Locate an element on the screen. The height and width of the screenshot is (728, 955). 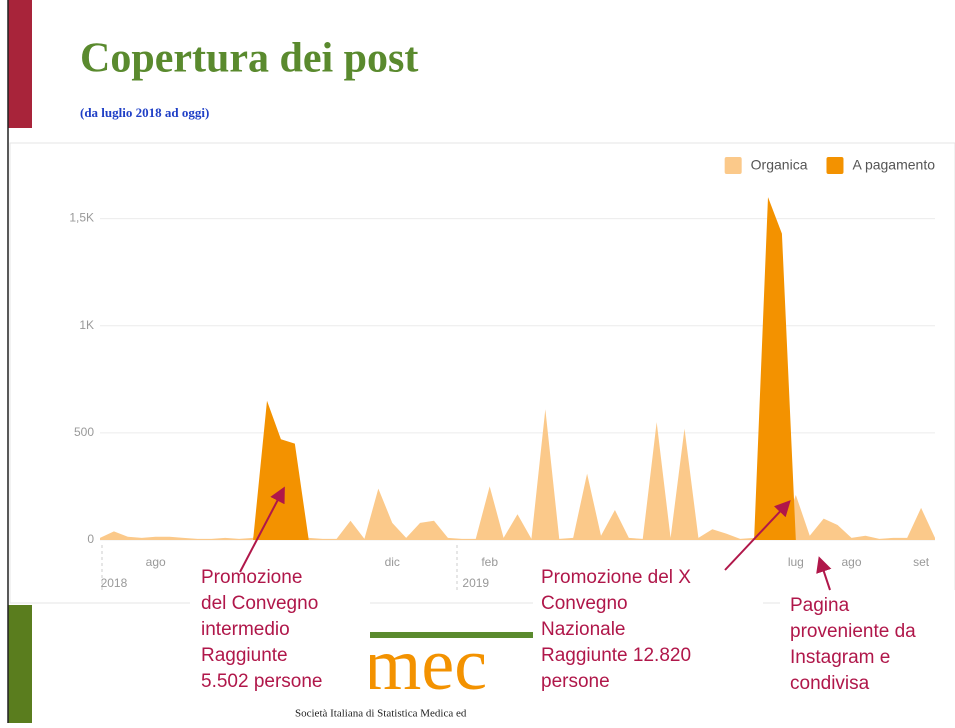
legend-label: Organica is located at coordinates (779, 165).